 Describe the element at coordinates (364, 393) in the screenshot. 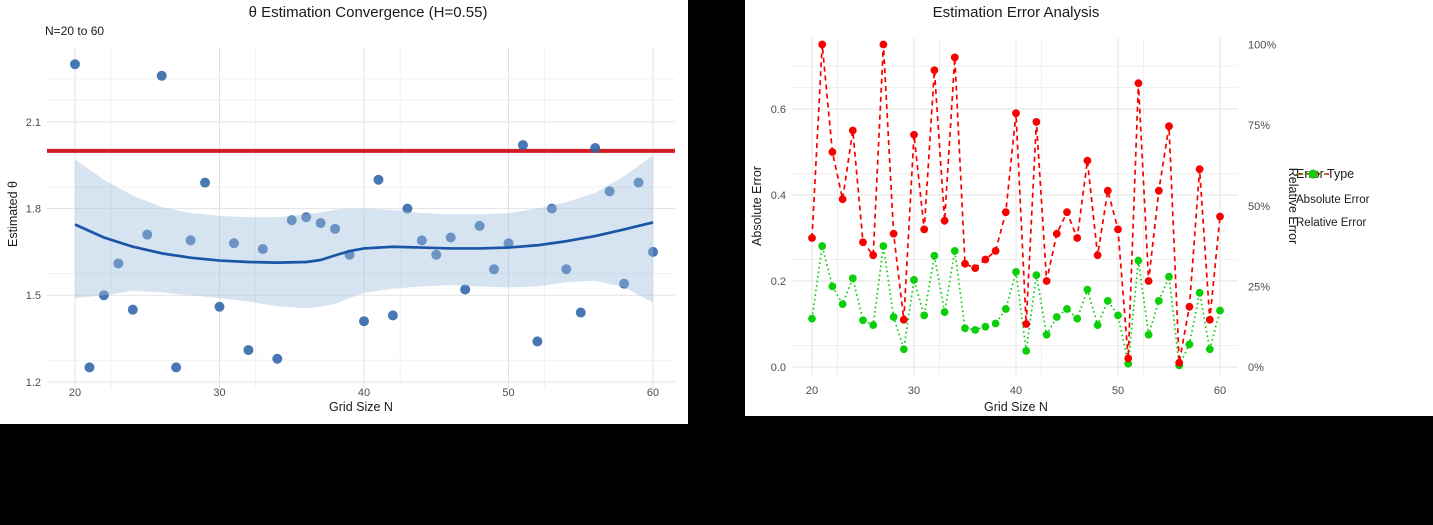

I see `tick-label: 40` at that location.